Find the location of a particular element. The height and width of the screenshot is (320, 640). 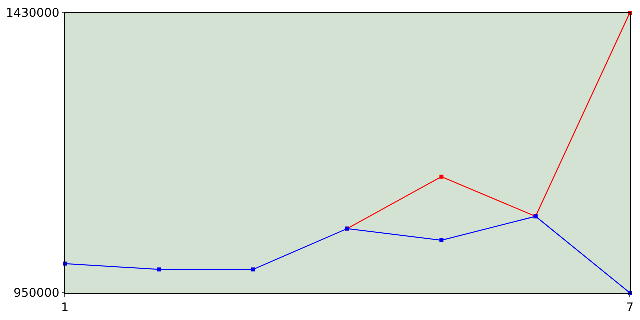

y-tick-label: 1430000 is located at coordinates (33, 13).